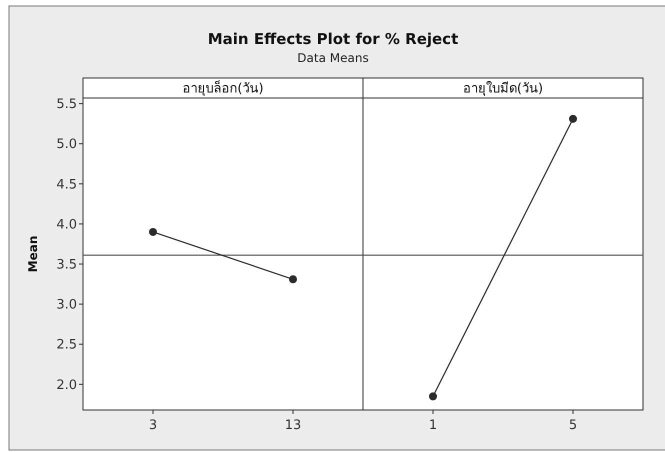 This screenshot has height=452, width=665. I want to click on y-tick-label: 2.0, so click(66, 385).